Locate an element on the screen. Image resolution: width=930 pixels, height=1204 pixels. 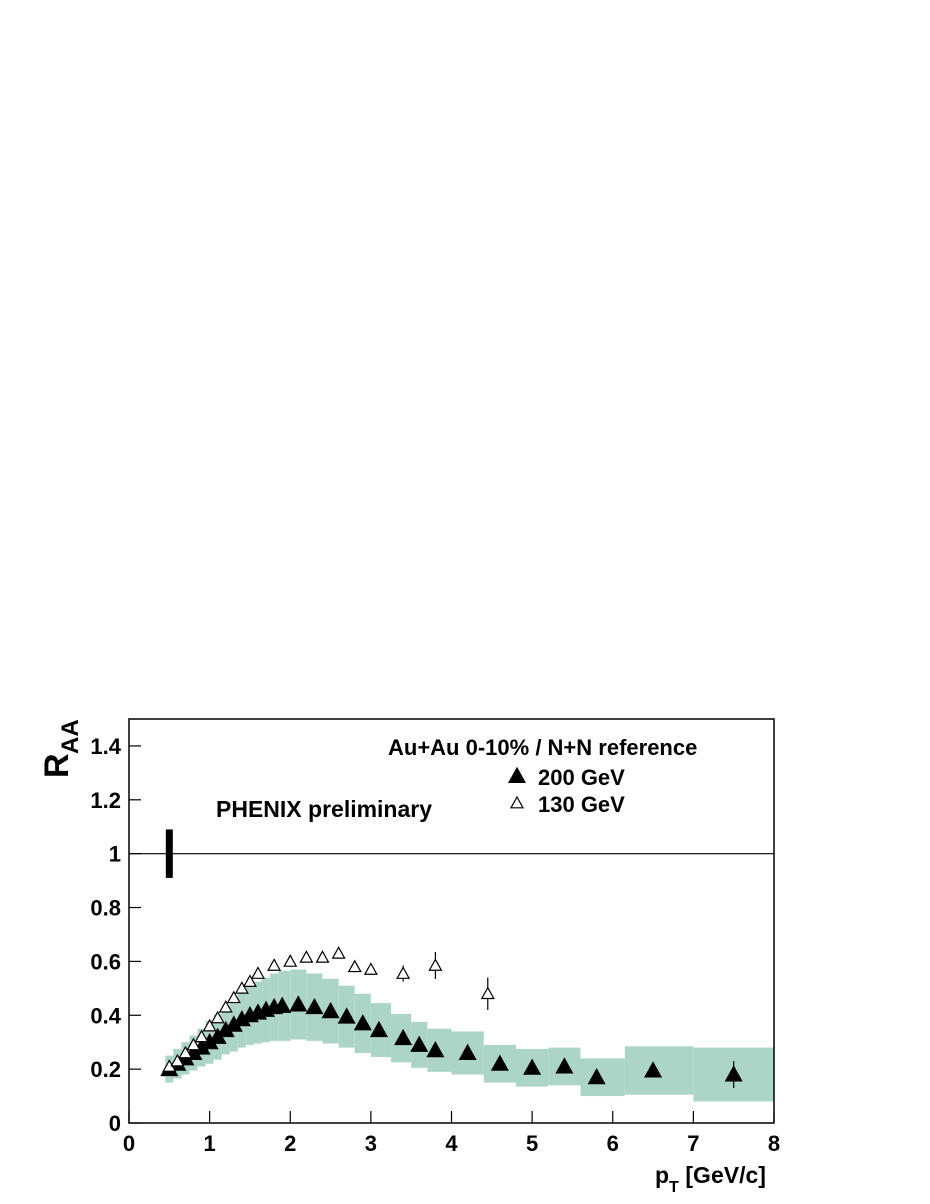
x-tick-label: 3 is located at coordinates (371, 1143).